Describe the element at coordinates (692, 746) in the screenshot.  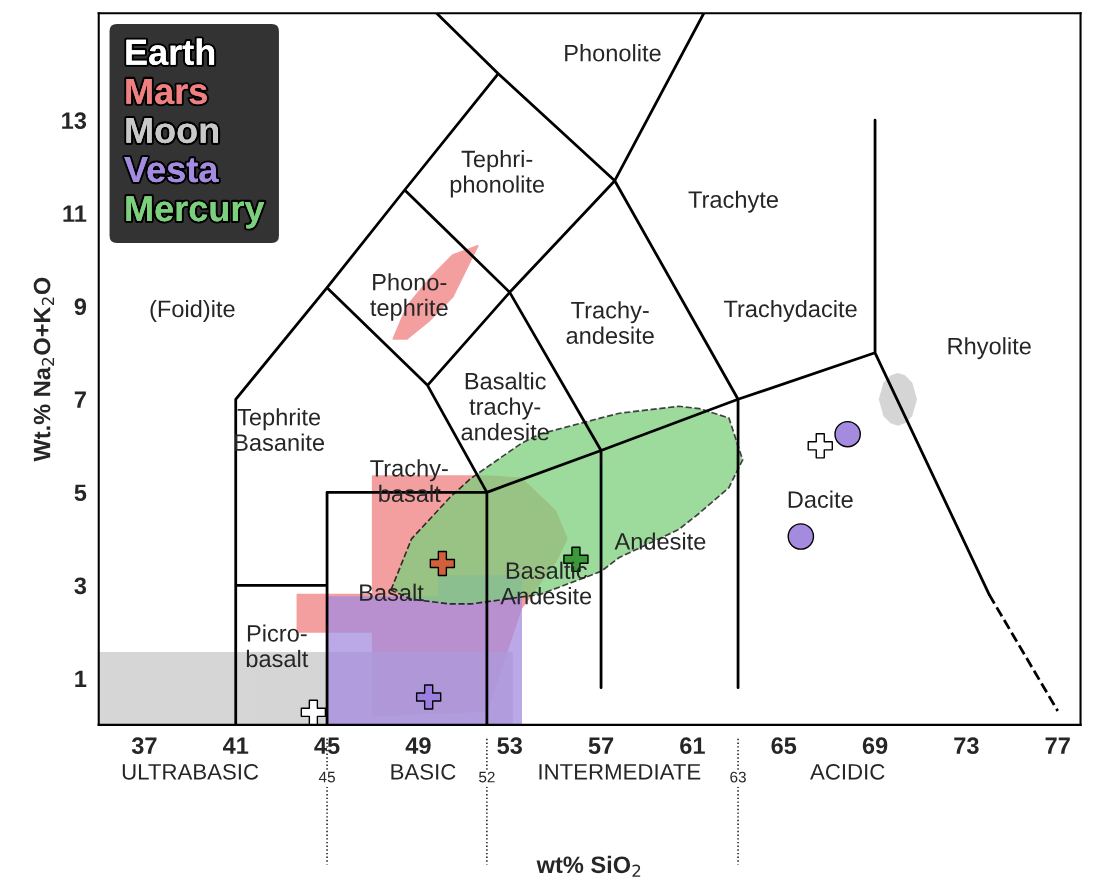
I see `x-tick-label: 61` at that location.